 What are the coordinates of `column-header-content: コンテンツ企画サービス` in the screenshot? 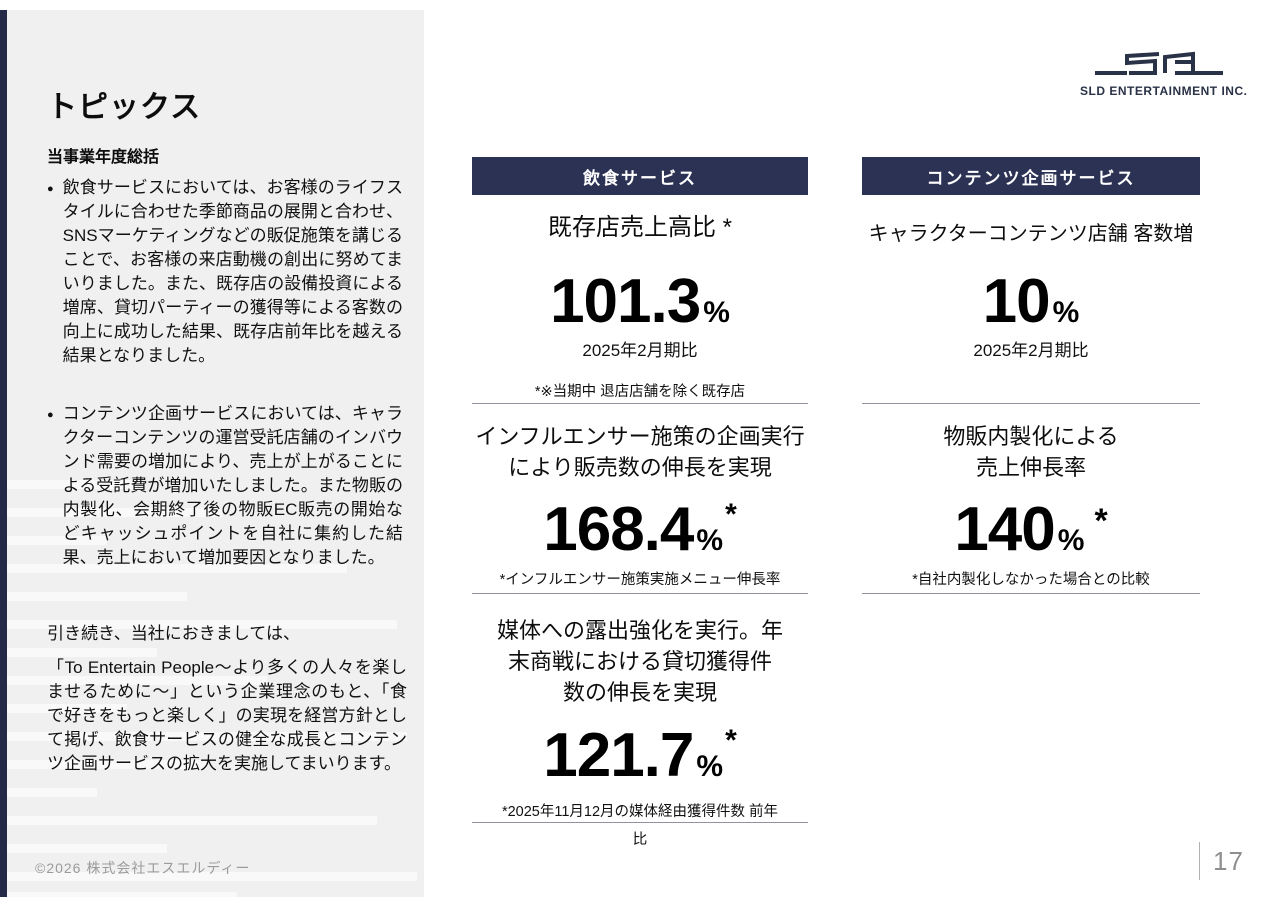 It's located at (1031, 176).